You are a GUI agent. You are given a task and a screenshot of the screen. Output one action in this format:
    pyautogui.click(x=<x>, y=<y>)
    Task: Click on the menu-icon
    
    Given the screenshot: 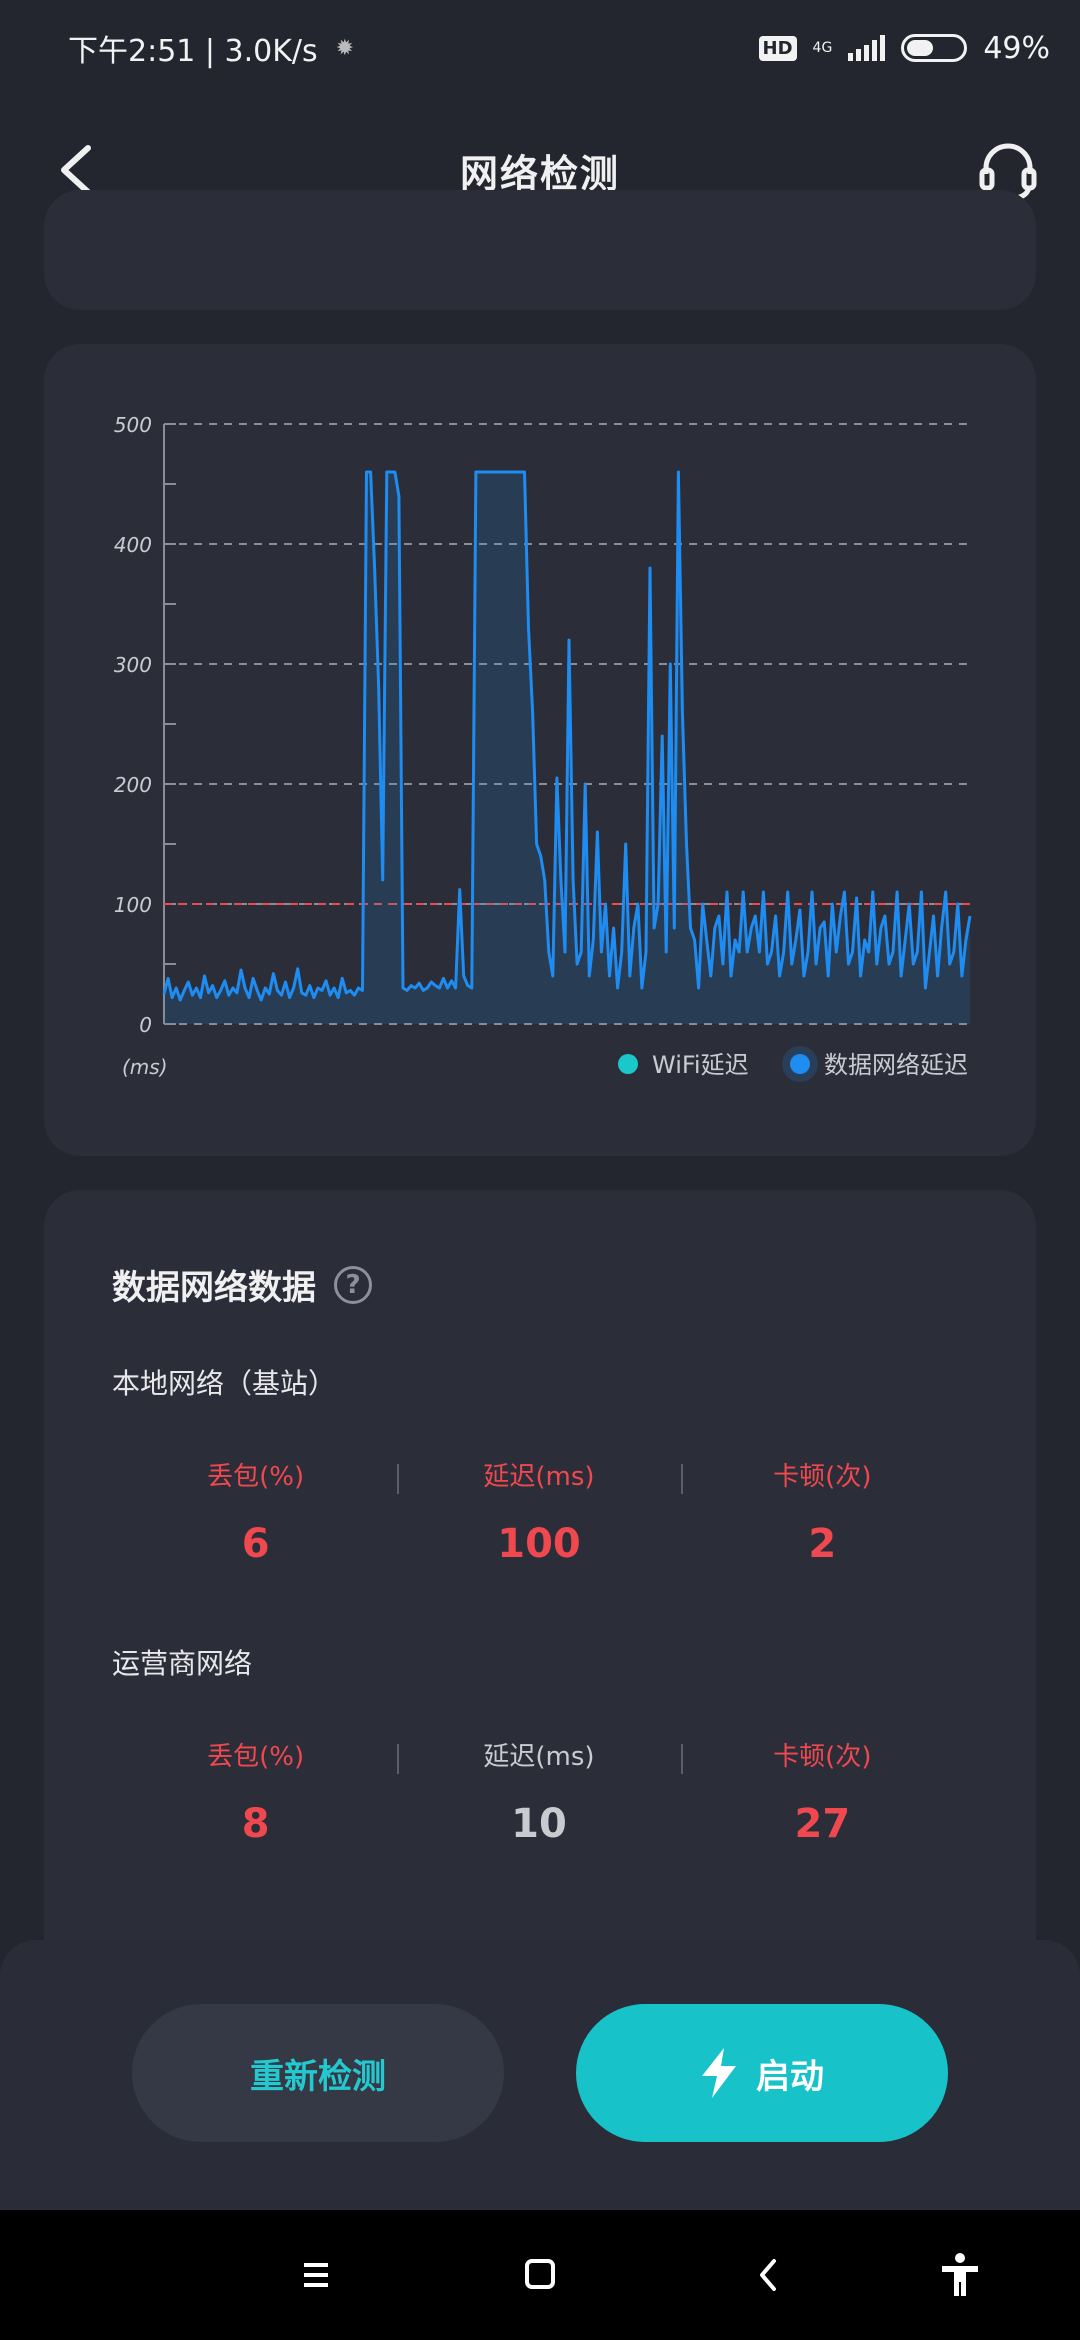 What is the action you would take?
    pyautogui.click(x=316, y=2275)
    